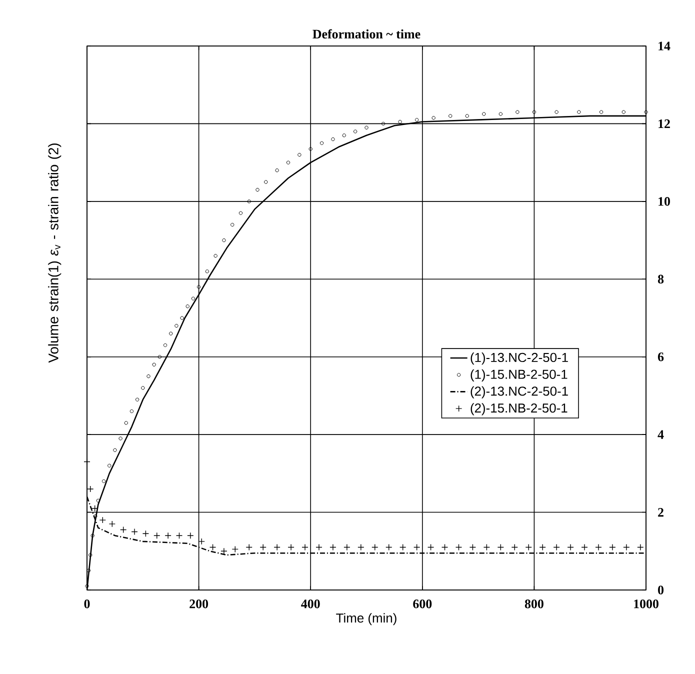 The width and height of the screenshot is (695, 674). Describe the element at coordinates (519, 409) in the screenshot. I see `legend-label: (2)-15.NB-2-50-1` at that location.